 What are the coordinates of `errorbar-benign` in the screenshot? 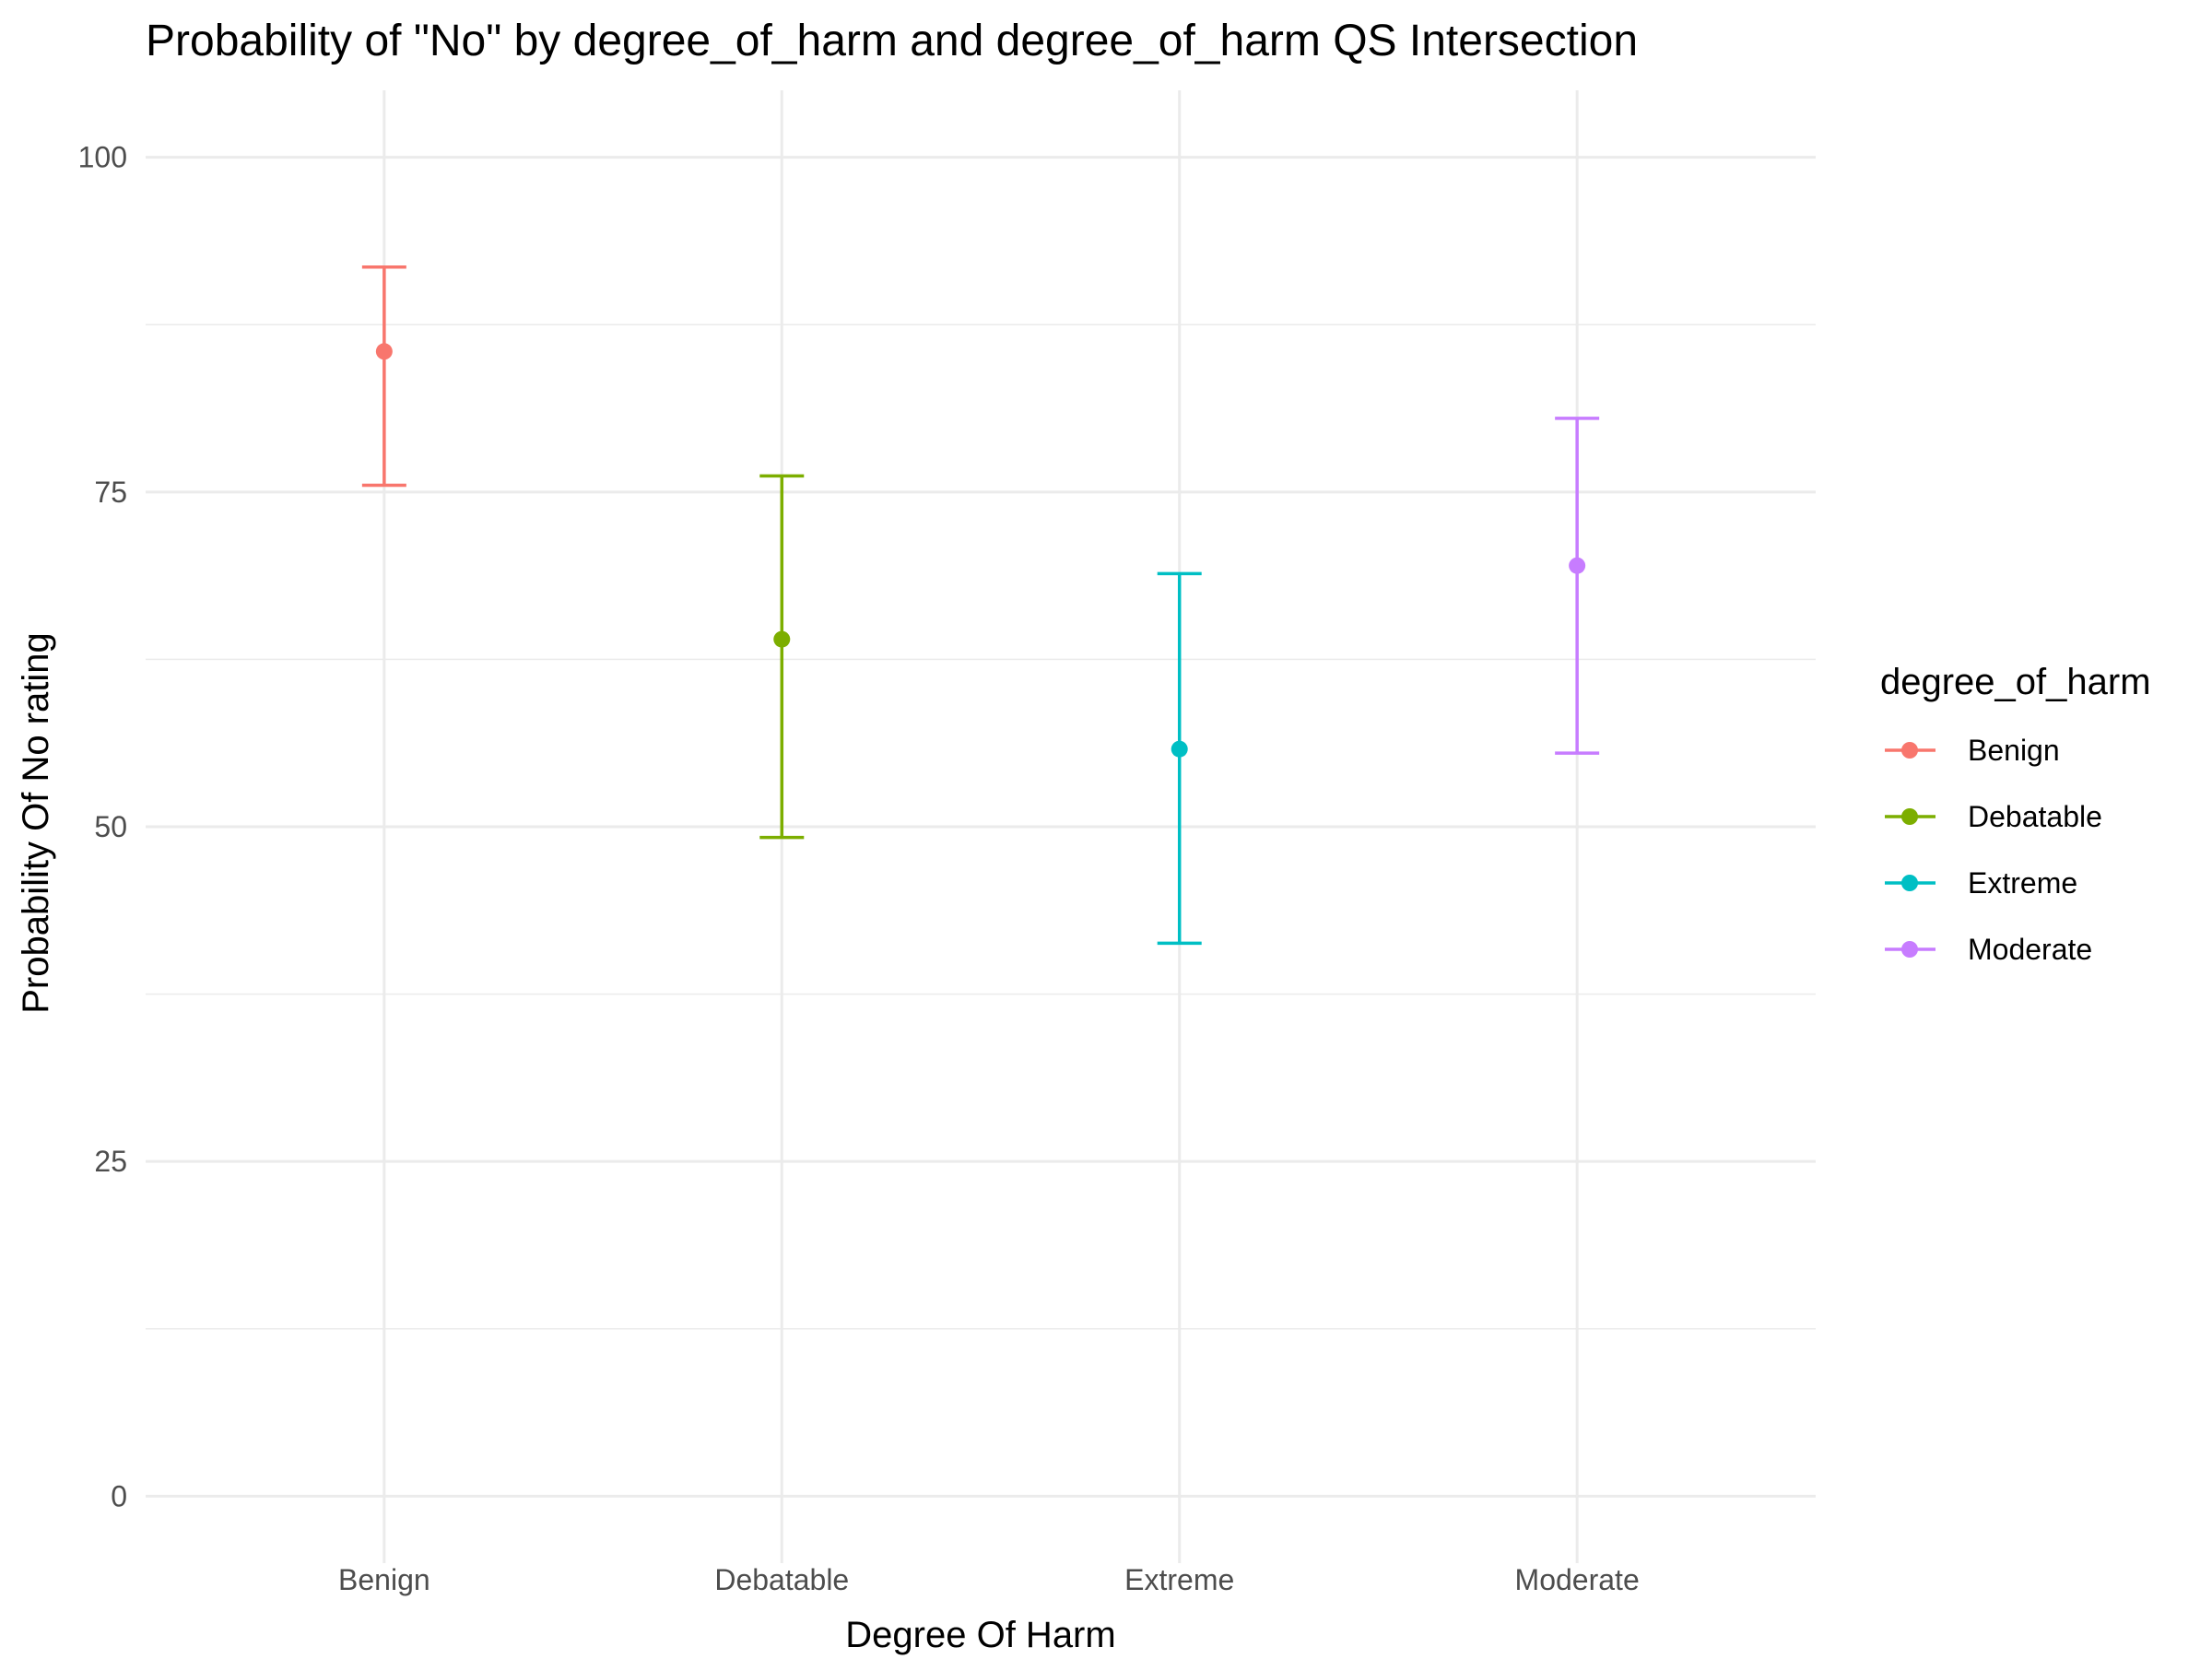 It's located at (383, 376).